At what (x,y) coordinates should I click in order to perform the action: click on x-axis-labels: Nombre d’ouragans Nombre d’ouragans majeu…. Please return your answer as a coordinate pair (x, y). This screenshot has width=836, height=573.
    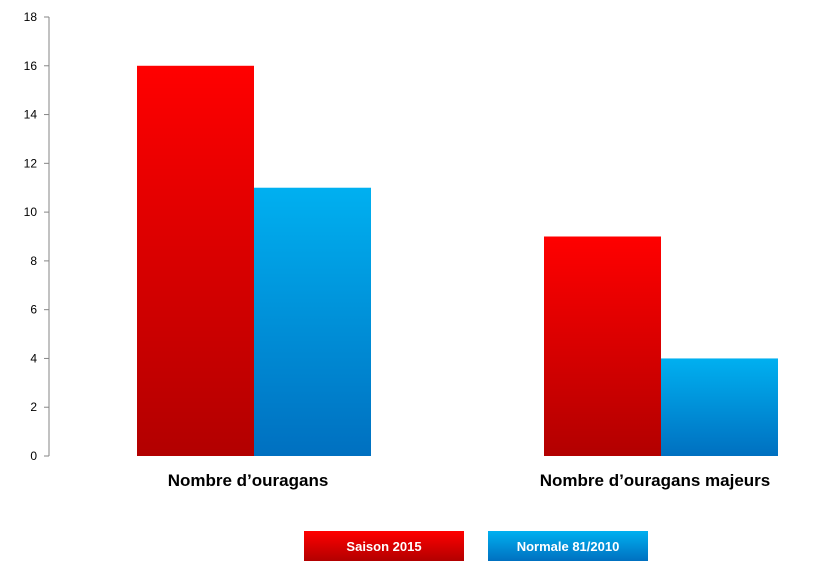
    Looking at the image, I should click on (469, 480).